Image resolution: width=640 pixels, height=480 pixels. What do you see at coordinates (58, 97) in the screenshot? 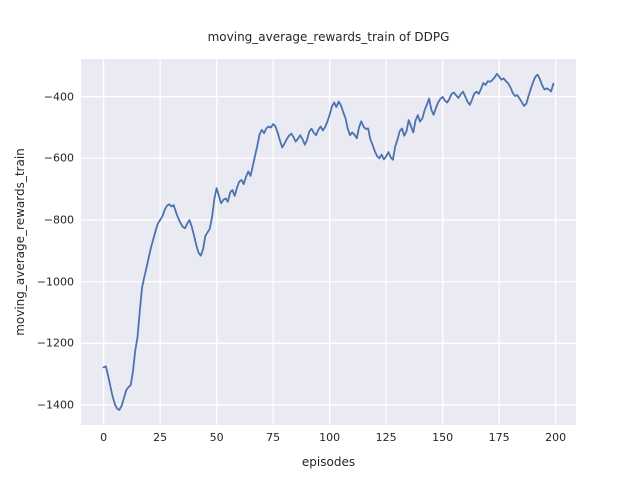
I see `y-tick-label: −400` at bounding box center [58, 97].